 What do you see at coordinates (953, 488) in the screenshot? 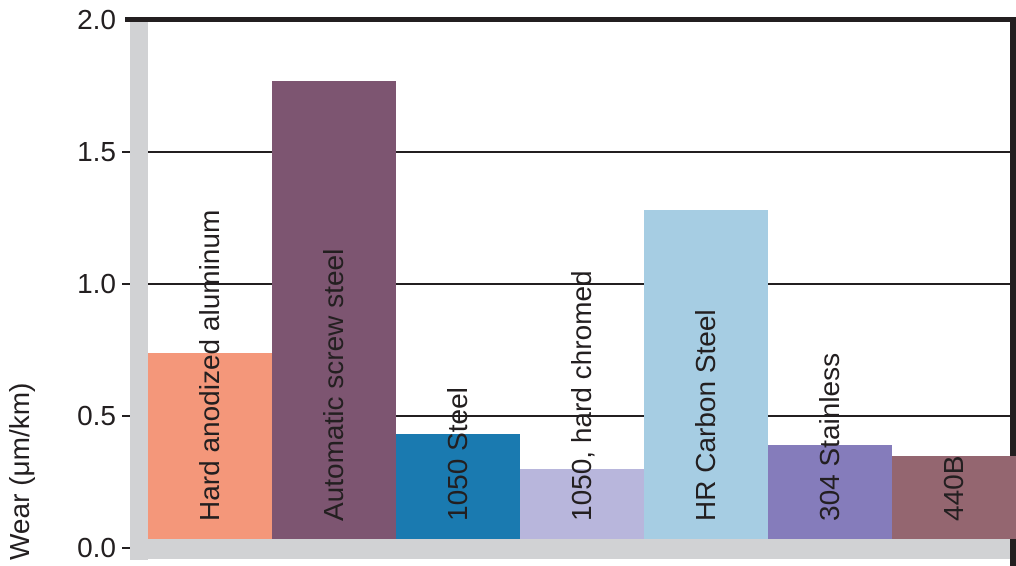
I see `bar-label: 440B` at bounding box center [953, 488].